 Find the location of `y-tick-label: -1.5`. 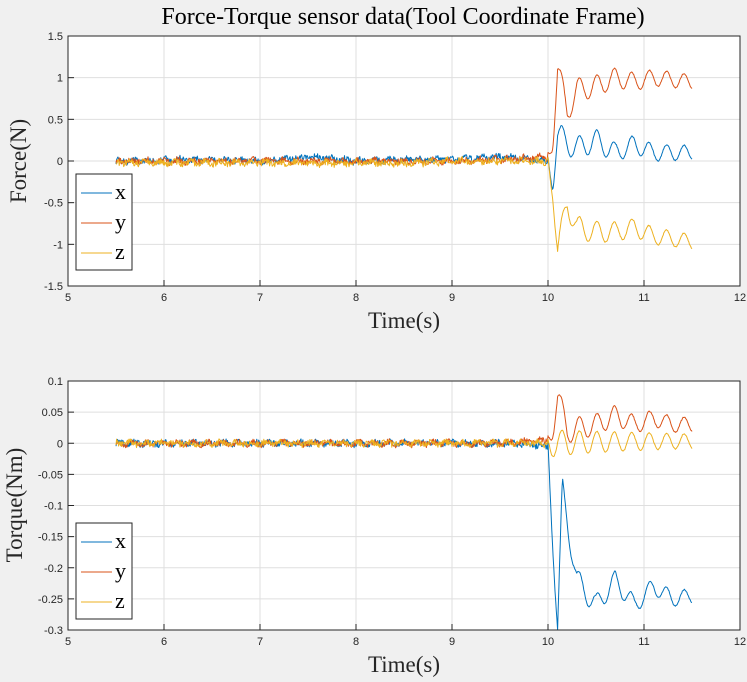

y-tick-label: -1.5 is located at coordinates (53, 287).